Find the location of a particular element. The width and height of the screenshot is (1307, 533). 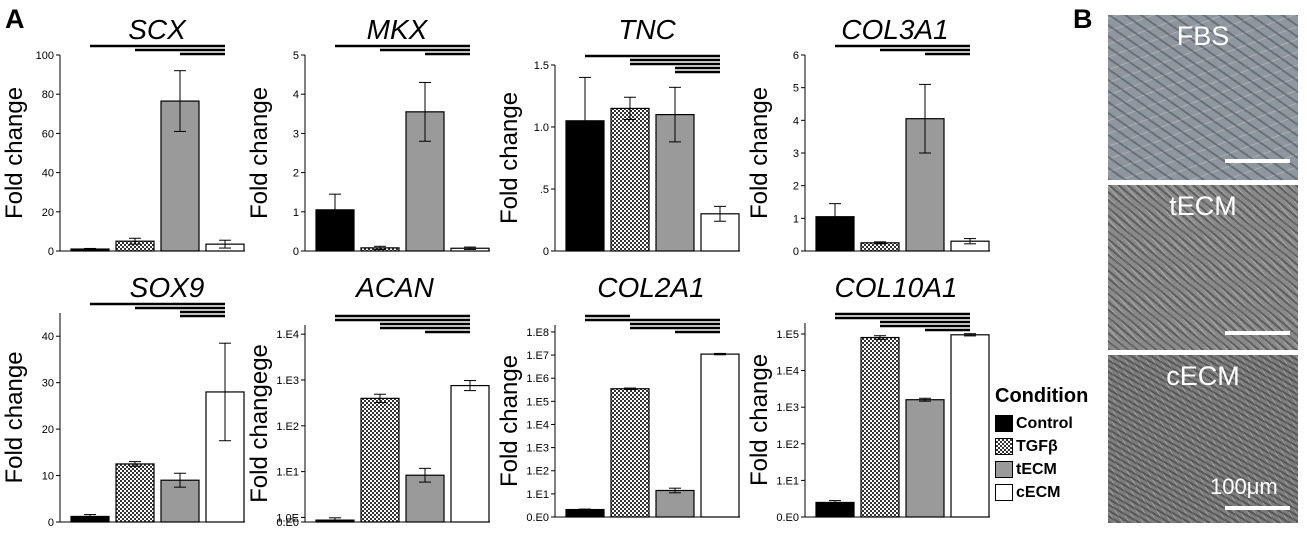

panel-label-b: B is located at coordinates (1083, 19).